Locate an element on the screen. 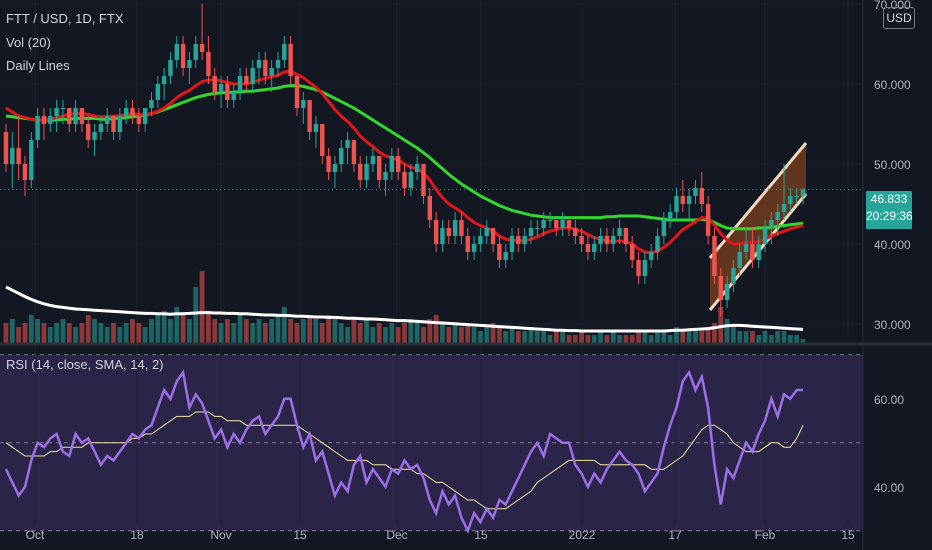 Image resolution: width=932 pixels, height=550 pixels. daily-lines-legend: Daily Lines is located at coordinates (38, 65).